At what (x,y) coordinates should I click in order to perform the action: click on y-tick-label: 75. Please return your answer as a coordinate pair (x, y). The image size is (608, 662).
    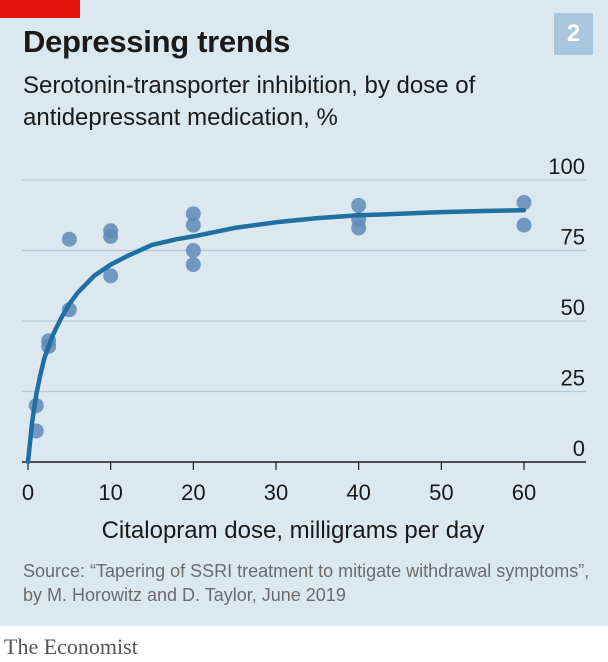
    Looking at the image, I should click on (573, 237).